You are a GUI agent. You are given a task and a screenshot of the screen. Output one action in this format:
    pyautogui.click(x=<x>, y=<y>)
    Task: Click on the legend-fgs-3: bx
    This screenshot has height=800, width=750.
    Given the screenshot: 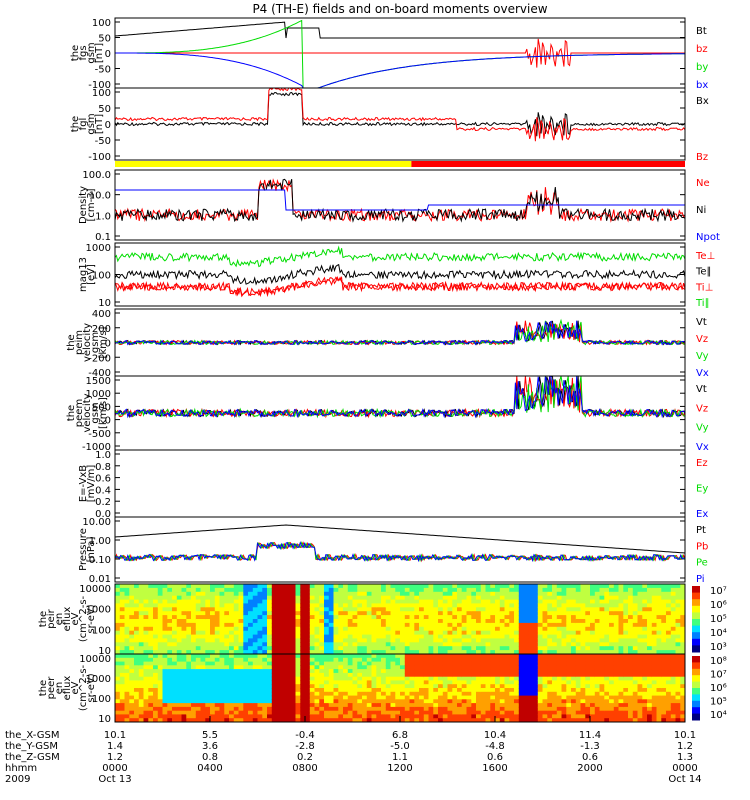 What is the action you would take?
    pyautogui.click(x=702, y=85)
    